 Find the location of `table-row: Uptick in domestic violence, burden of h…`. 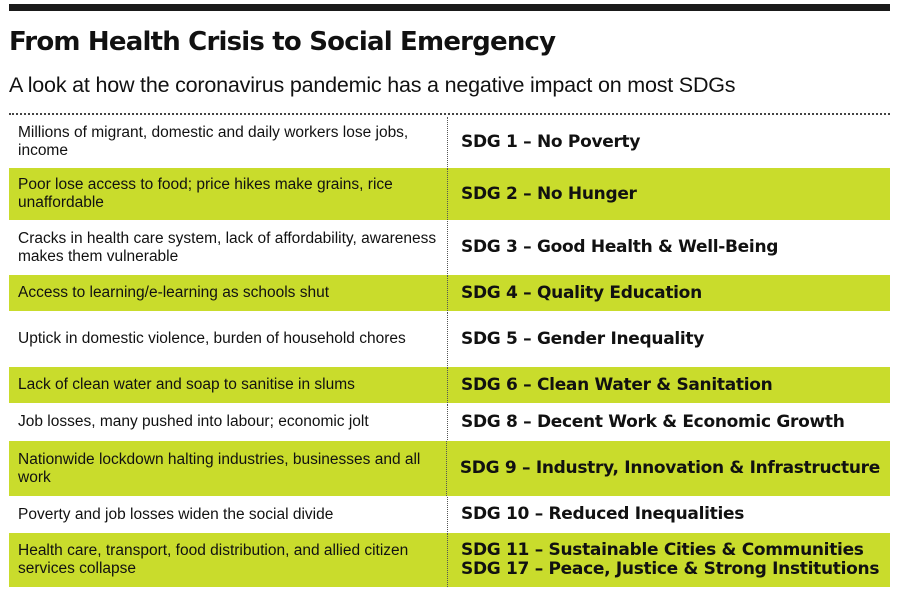

table-row: Uptick in domestic violence, burden of h… is located at coordinates (449, 339).